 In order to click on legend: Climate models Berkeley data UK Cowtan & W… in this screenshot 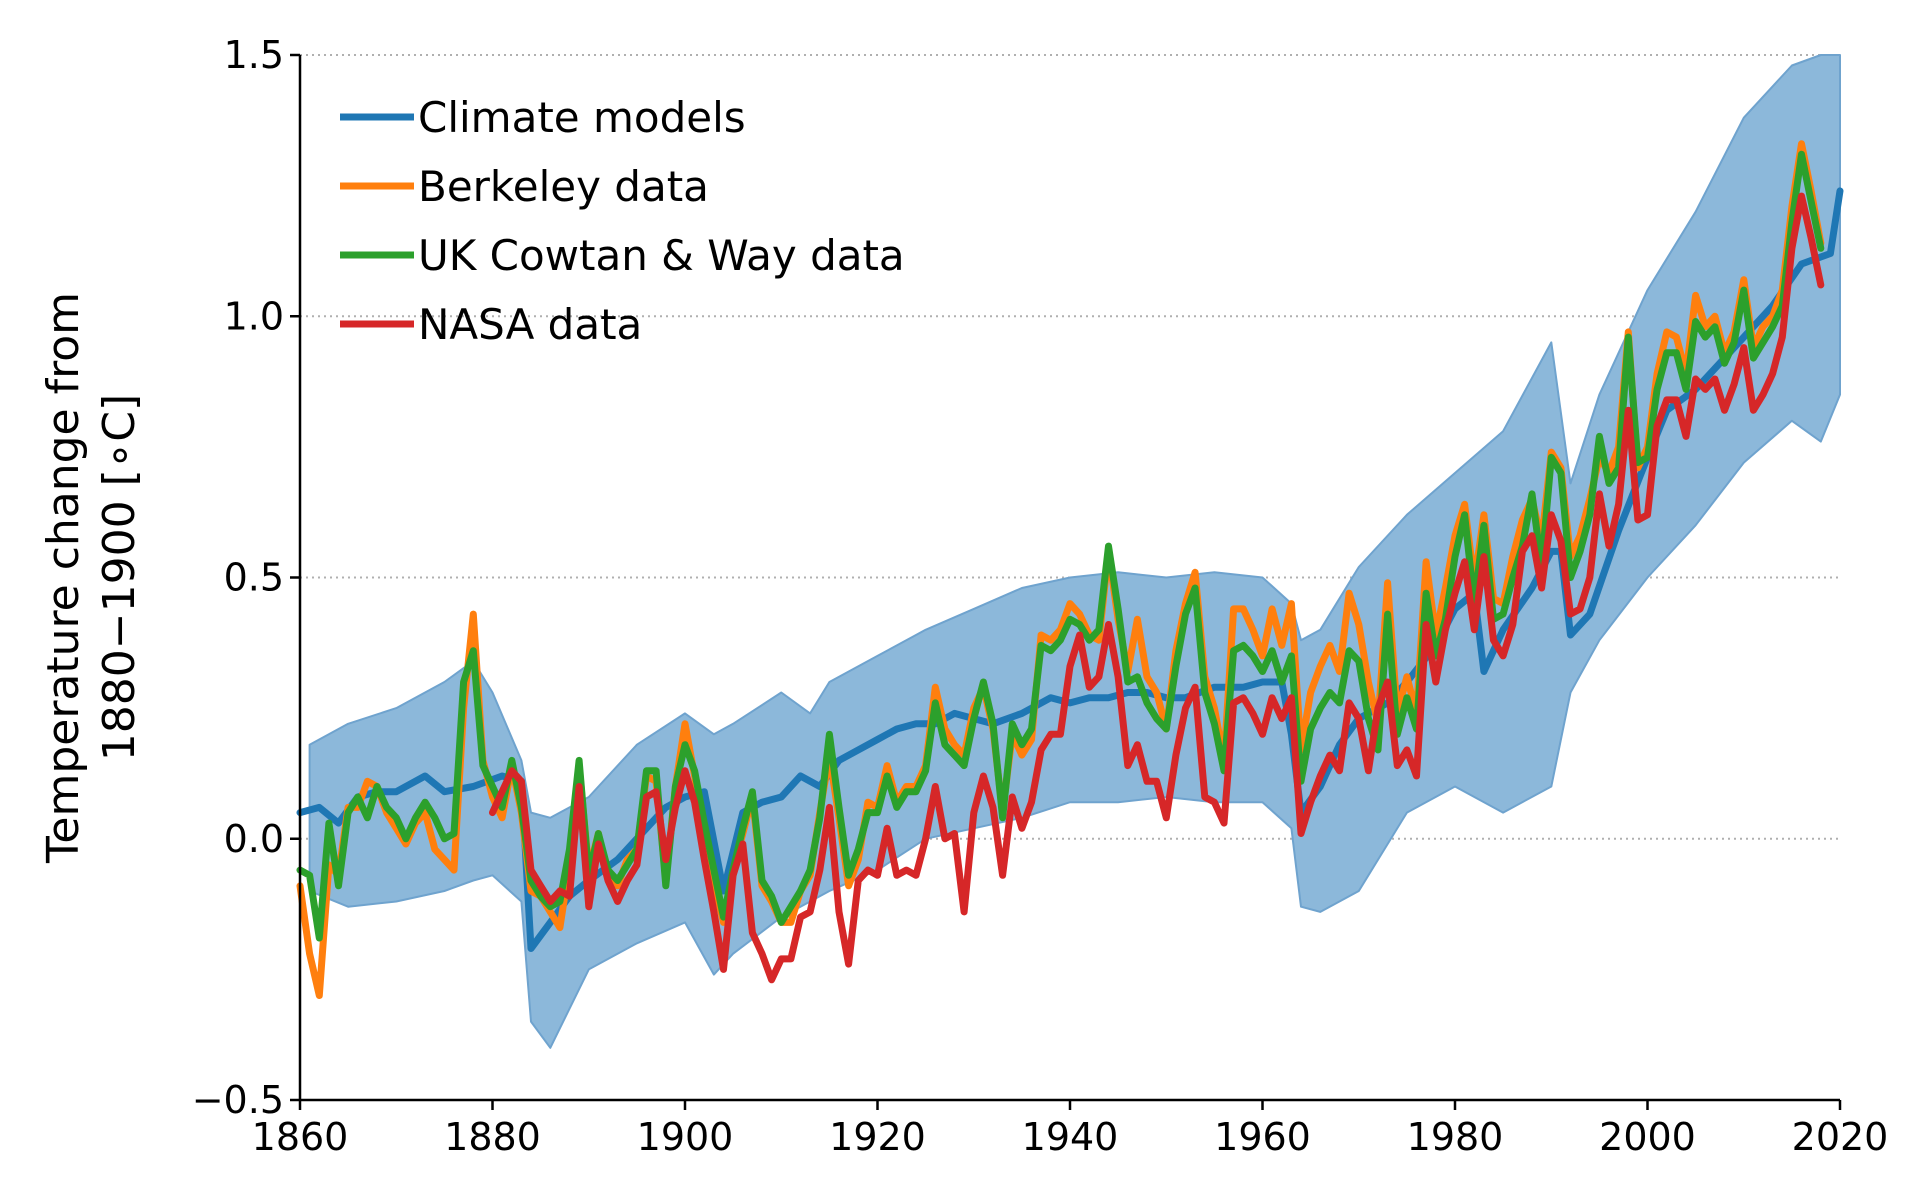, I will do `click(622, 221)`.